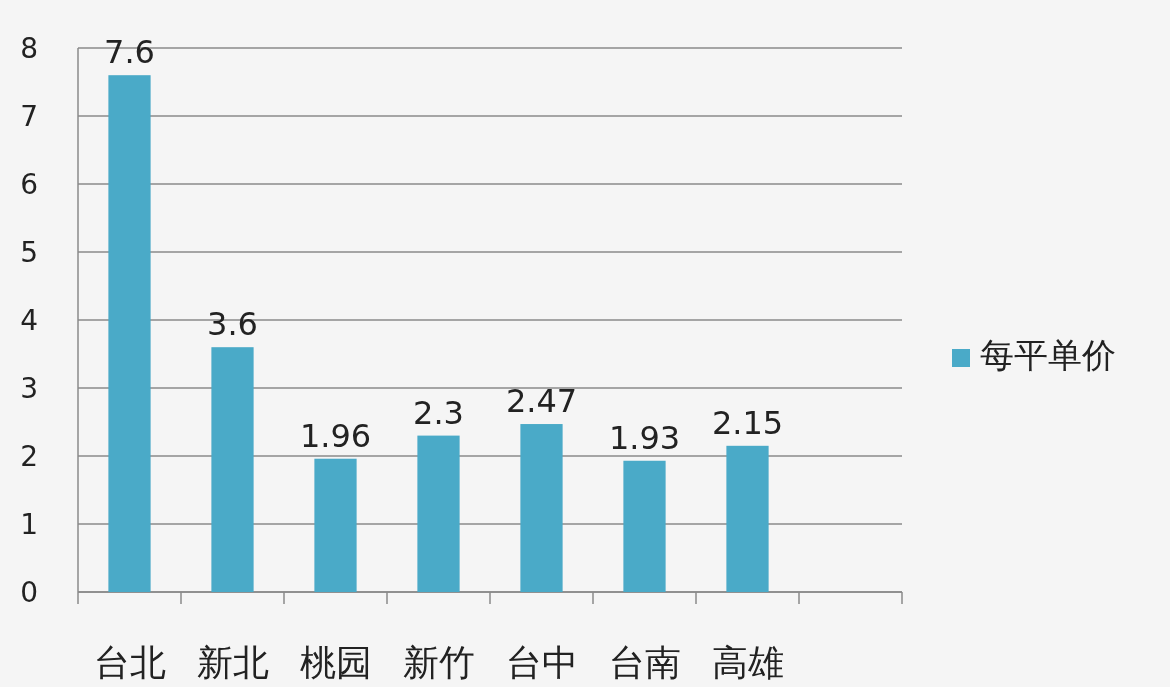 The height and width of the screenshot is (687, 1170). What do you see at coordinates (29, 388) in the screenshot?
I see `y-tick-label: 3` at bounding box center [29, 388].